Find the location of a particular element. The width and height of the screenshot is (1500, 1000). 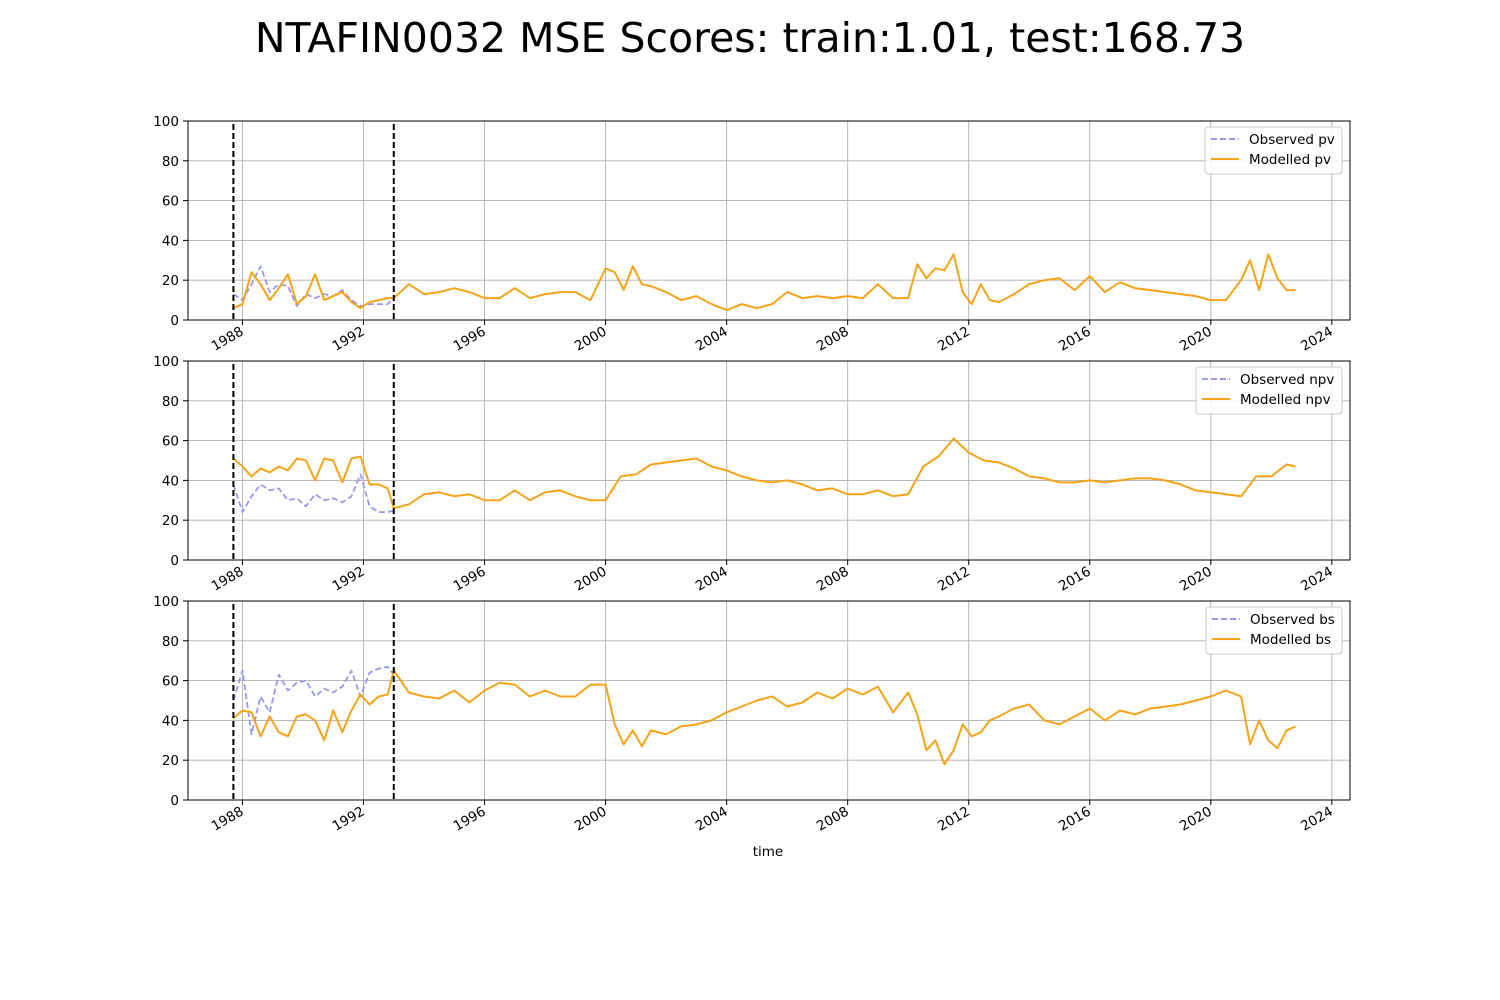

legend: Observed bs Modelled bs is located at coordinates (1274, 630).